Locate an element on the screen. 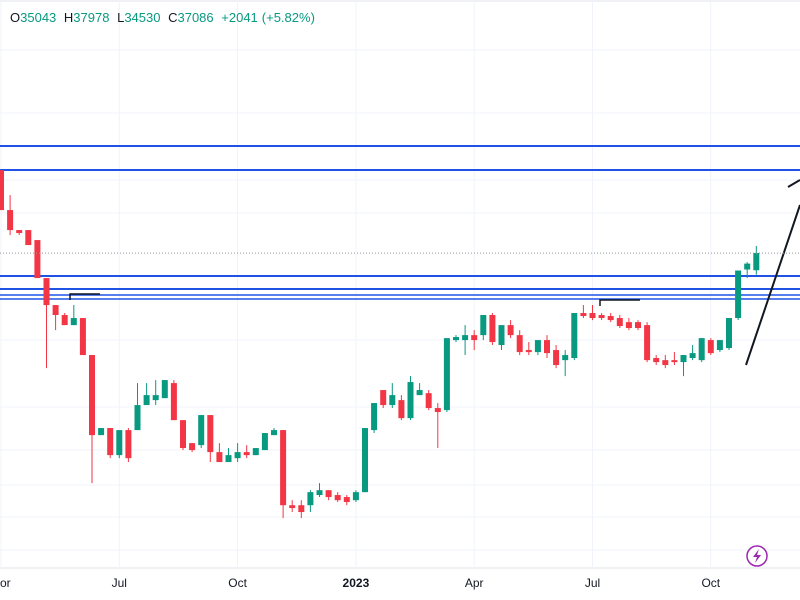  close-label: C is located at coordinates (173, 17).